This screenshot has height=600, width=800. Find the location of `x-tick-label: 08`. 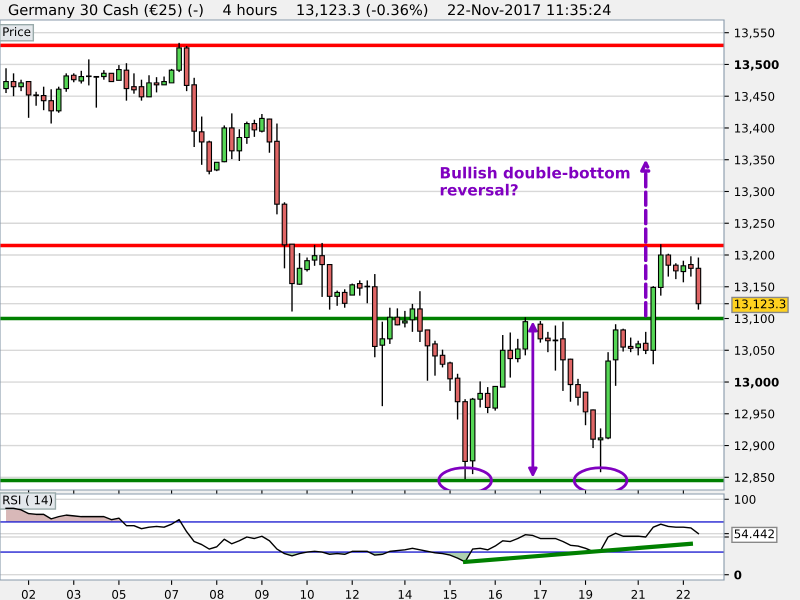

x-tick-label: 08 is located at coordinates (217, 594).